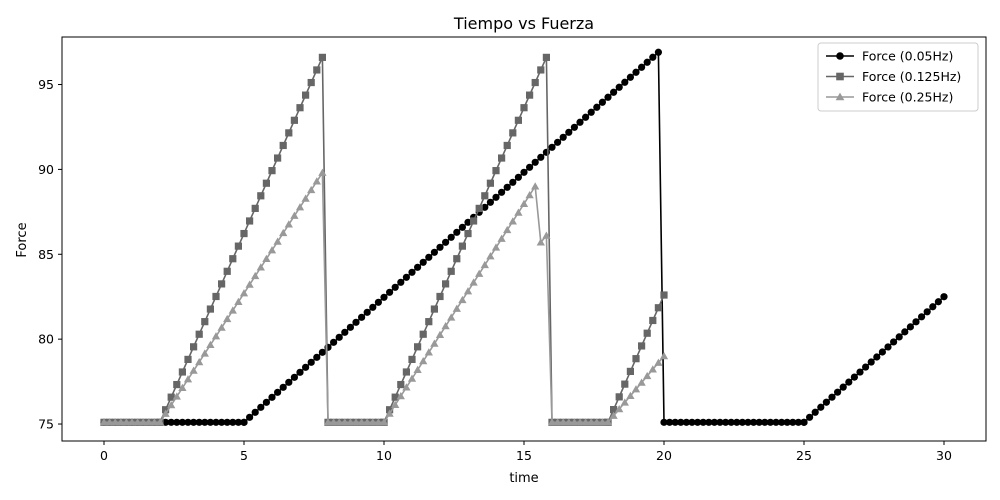 The image size is (1000, 500). Describe the element at coordinates (523, 478) in the screenshot. I see `x-axis-title: time` at that location.